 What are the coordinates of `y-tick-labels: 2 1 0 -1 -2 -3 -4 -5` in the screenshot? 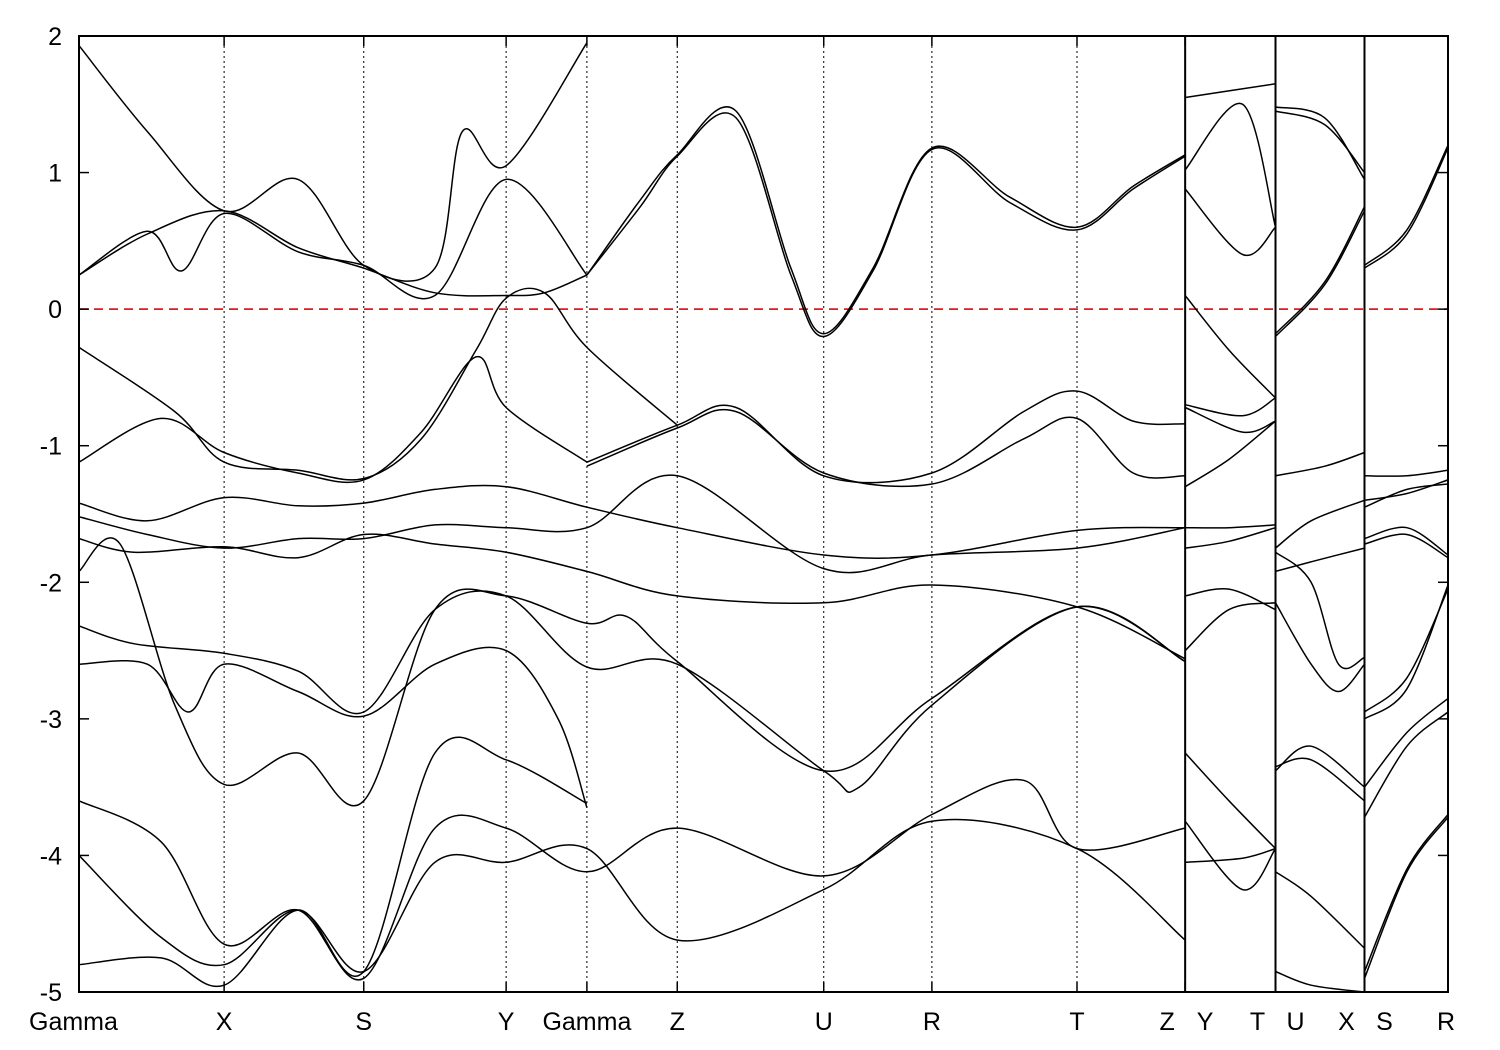 It's located at (51, 515).